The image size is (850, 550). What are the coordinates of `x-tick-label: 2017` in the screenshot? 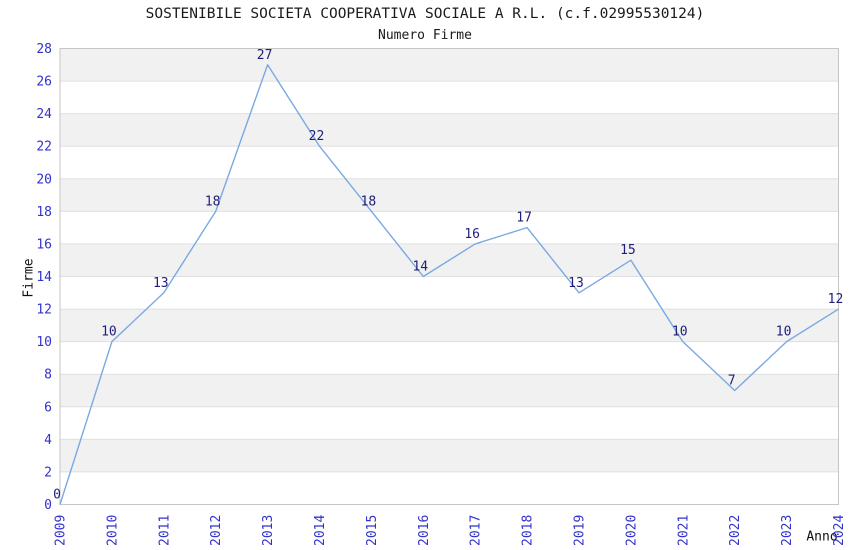 It's located at (476, 530).